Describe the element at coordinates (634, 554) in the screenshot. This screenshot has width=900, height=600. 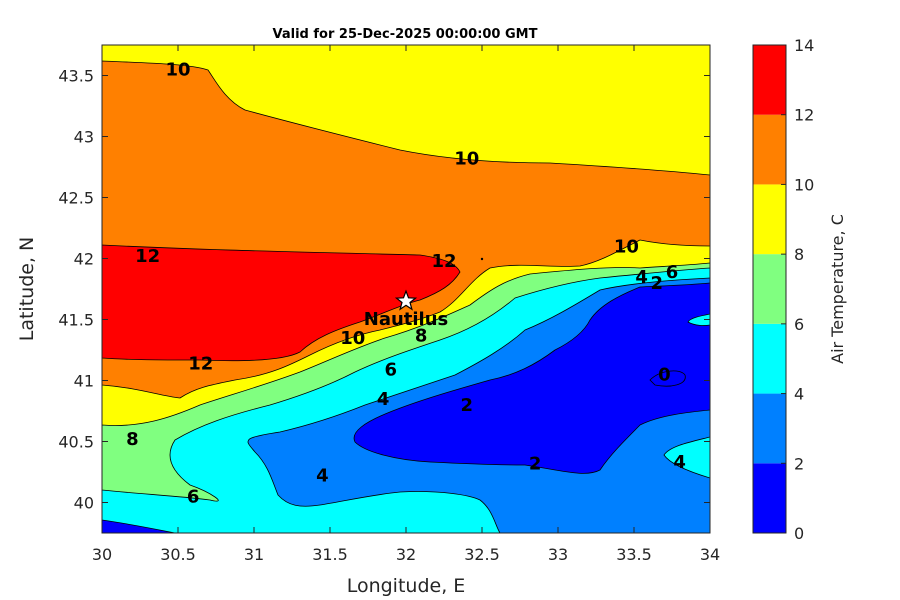
I see `x-tick-label: 33.5` at that location.